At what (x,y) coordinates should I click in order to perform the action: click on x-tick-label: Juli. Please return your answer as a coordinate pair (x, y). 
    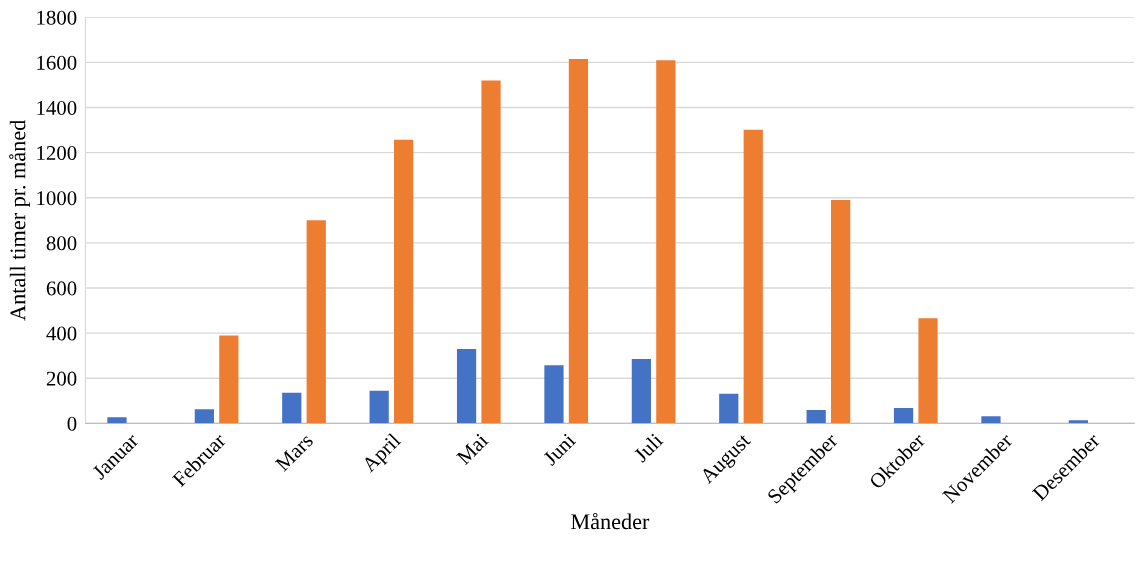
    Looking at the image, I should click on (648, 447).